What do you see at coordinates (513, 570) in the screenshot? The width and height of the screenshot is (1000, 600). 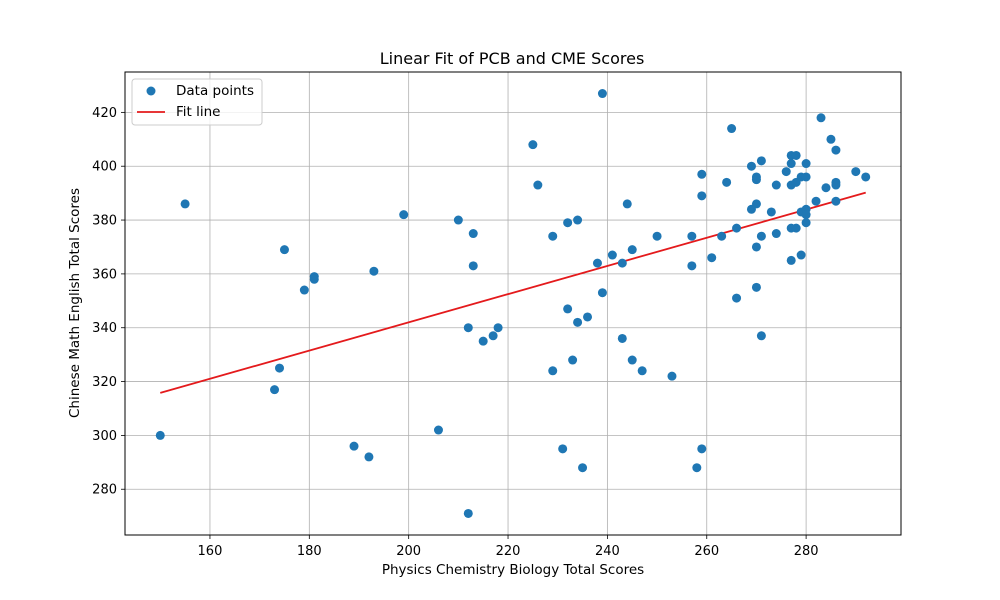 I see `x-axis-title: Physics Chemistry Biology Total Scores` at bounding box center [513, 570].